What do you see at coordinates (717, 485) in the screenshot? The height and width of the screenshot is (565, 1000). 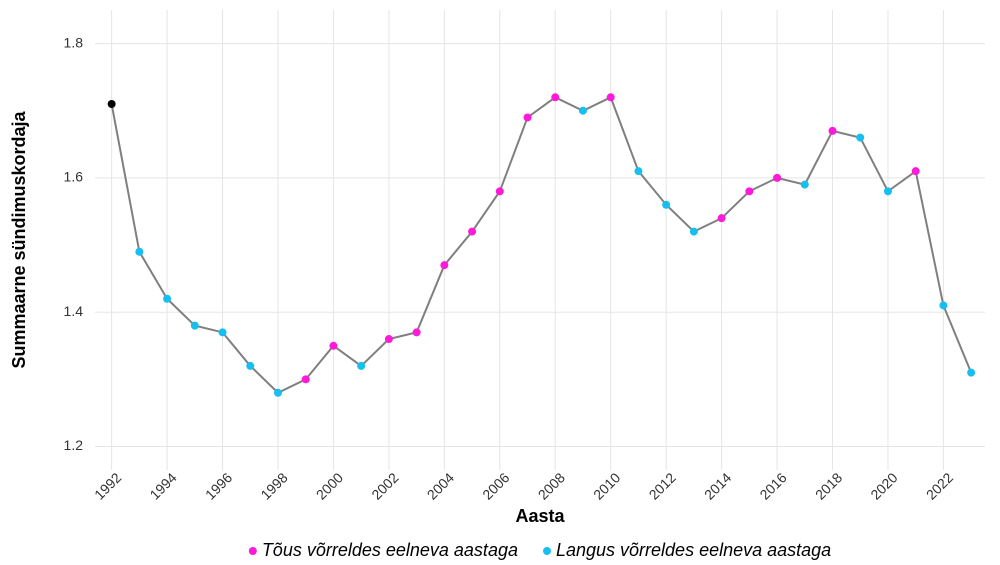 I see `x-tick-label: 2014` at bounding box center [717, 485].